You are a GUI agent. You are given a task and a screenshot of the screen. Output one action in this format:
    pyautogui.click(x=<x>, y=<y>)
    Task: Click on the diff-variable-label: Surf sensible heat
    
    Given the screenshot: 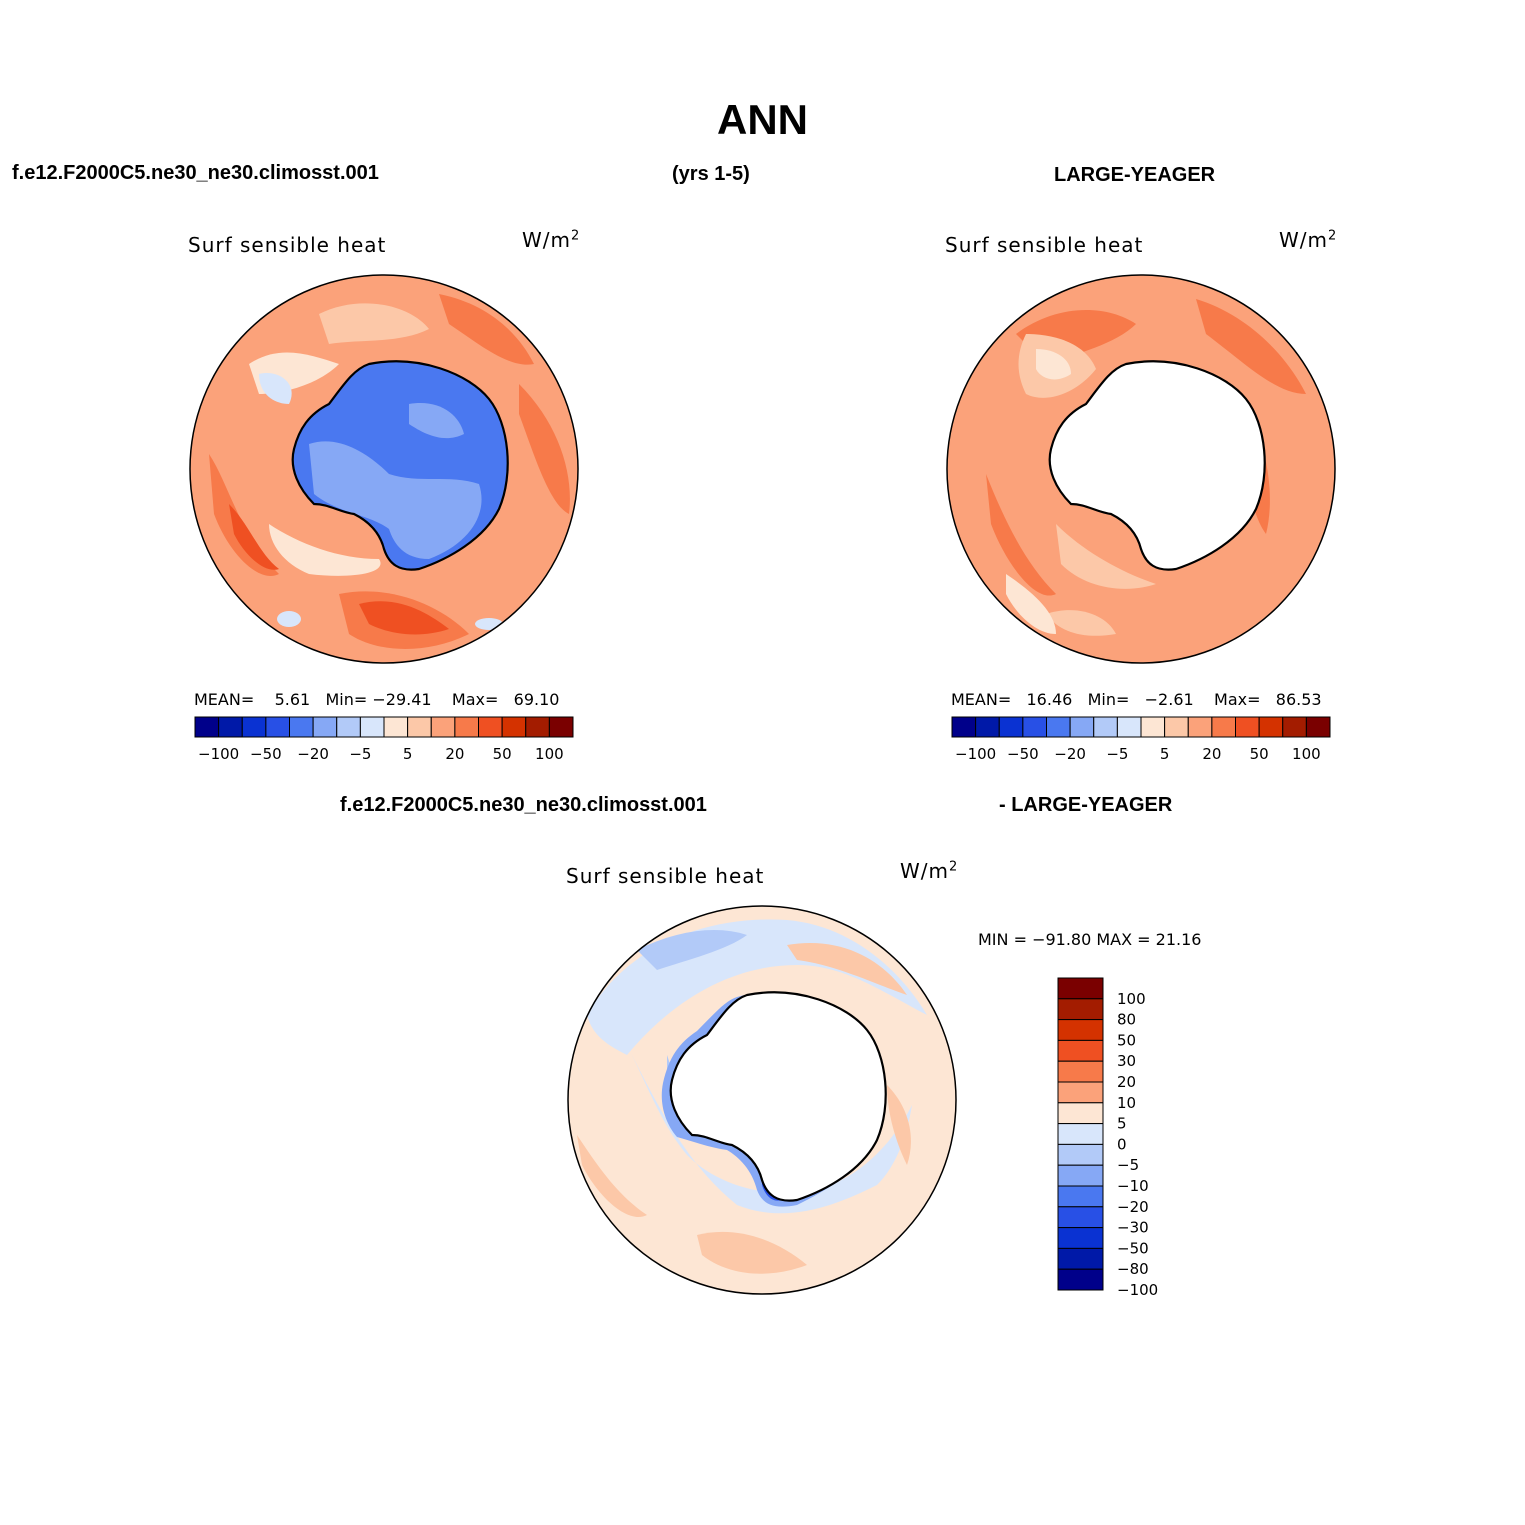 What is the action you would take?
    pyautogui.click(x=665, y=876)
    